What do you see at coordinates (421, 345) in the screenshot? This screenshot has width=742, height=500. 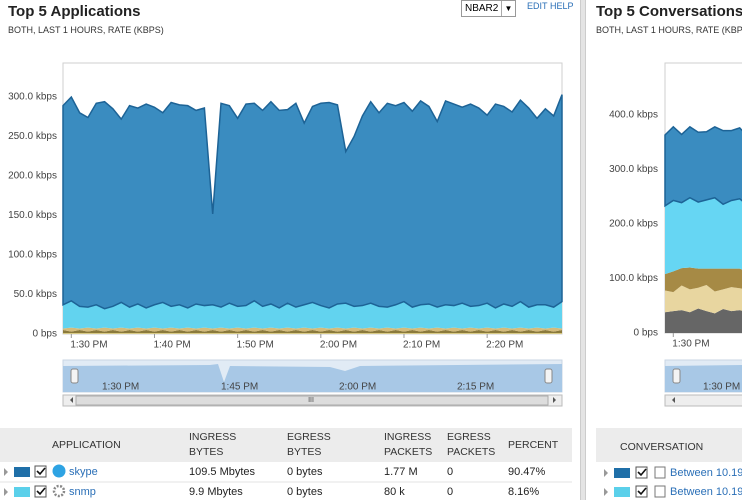 I see `x-tick-label: 2:10 PM` at bounding box center [421, 345].